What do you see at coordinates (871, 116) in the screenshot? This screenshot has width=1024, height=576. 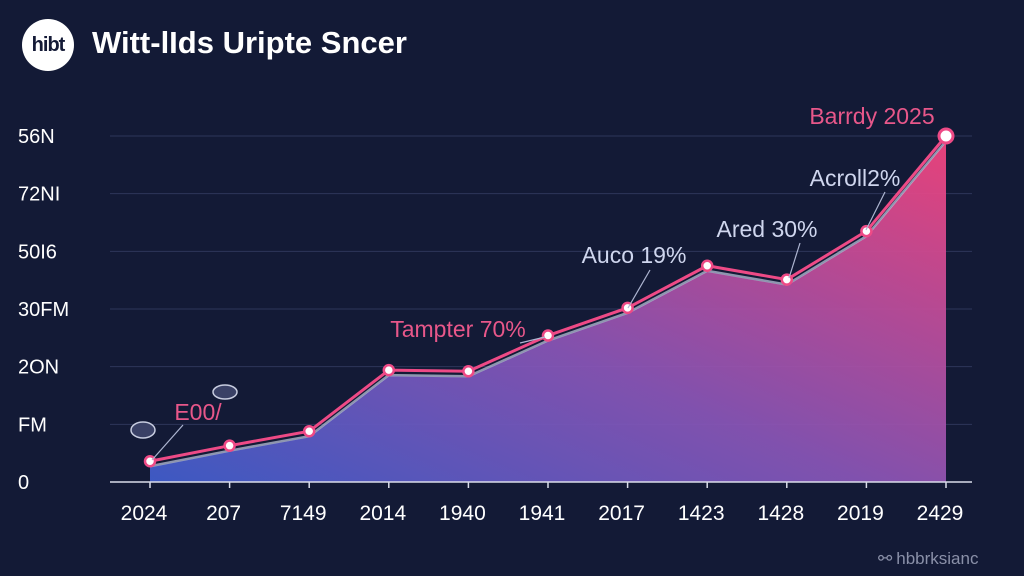 I see `annotation-label: Barrdy 2025` at bounding box center [871, 116].